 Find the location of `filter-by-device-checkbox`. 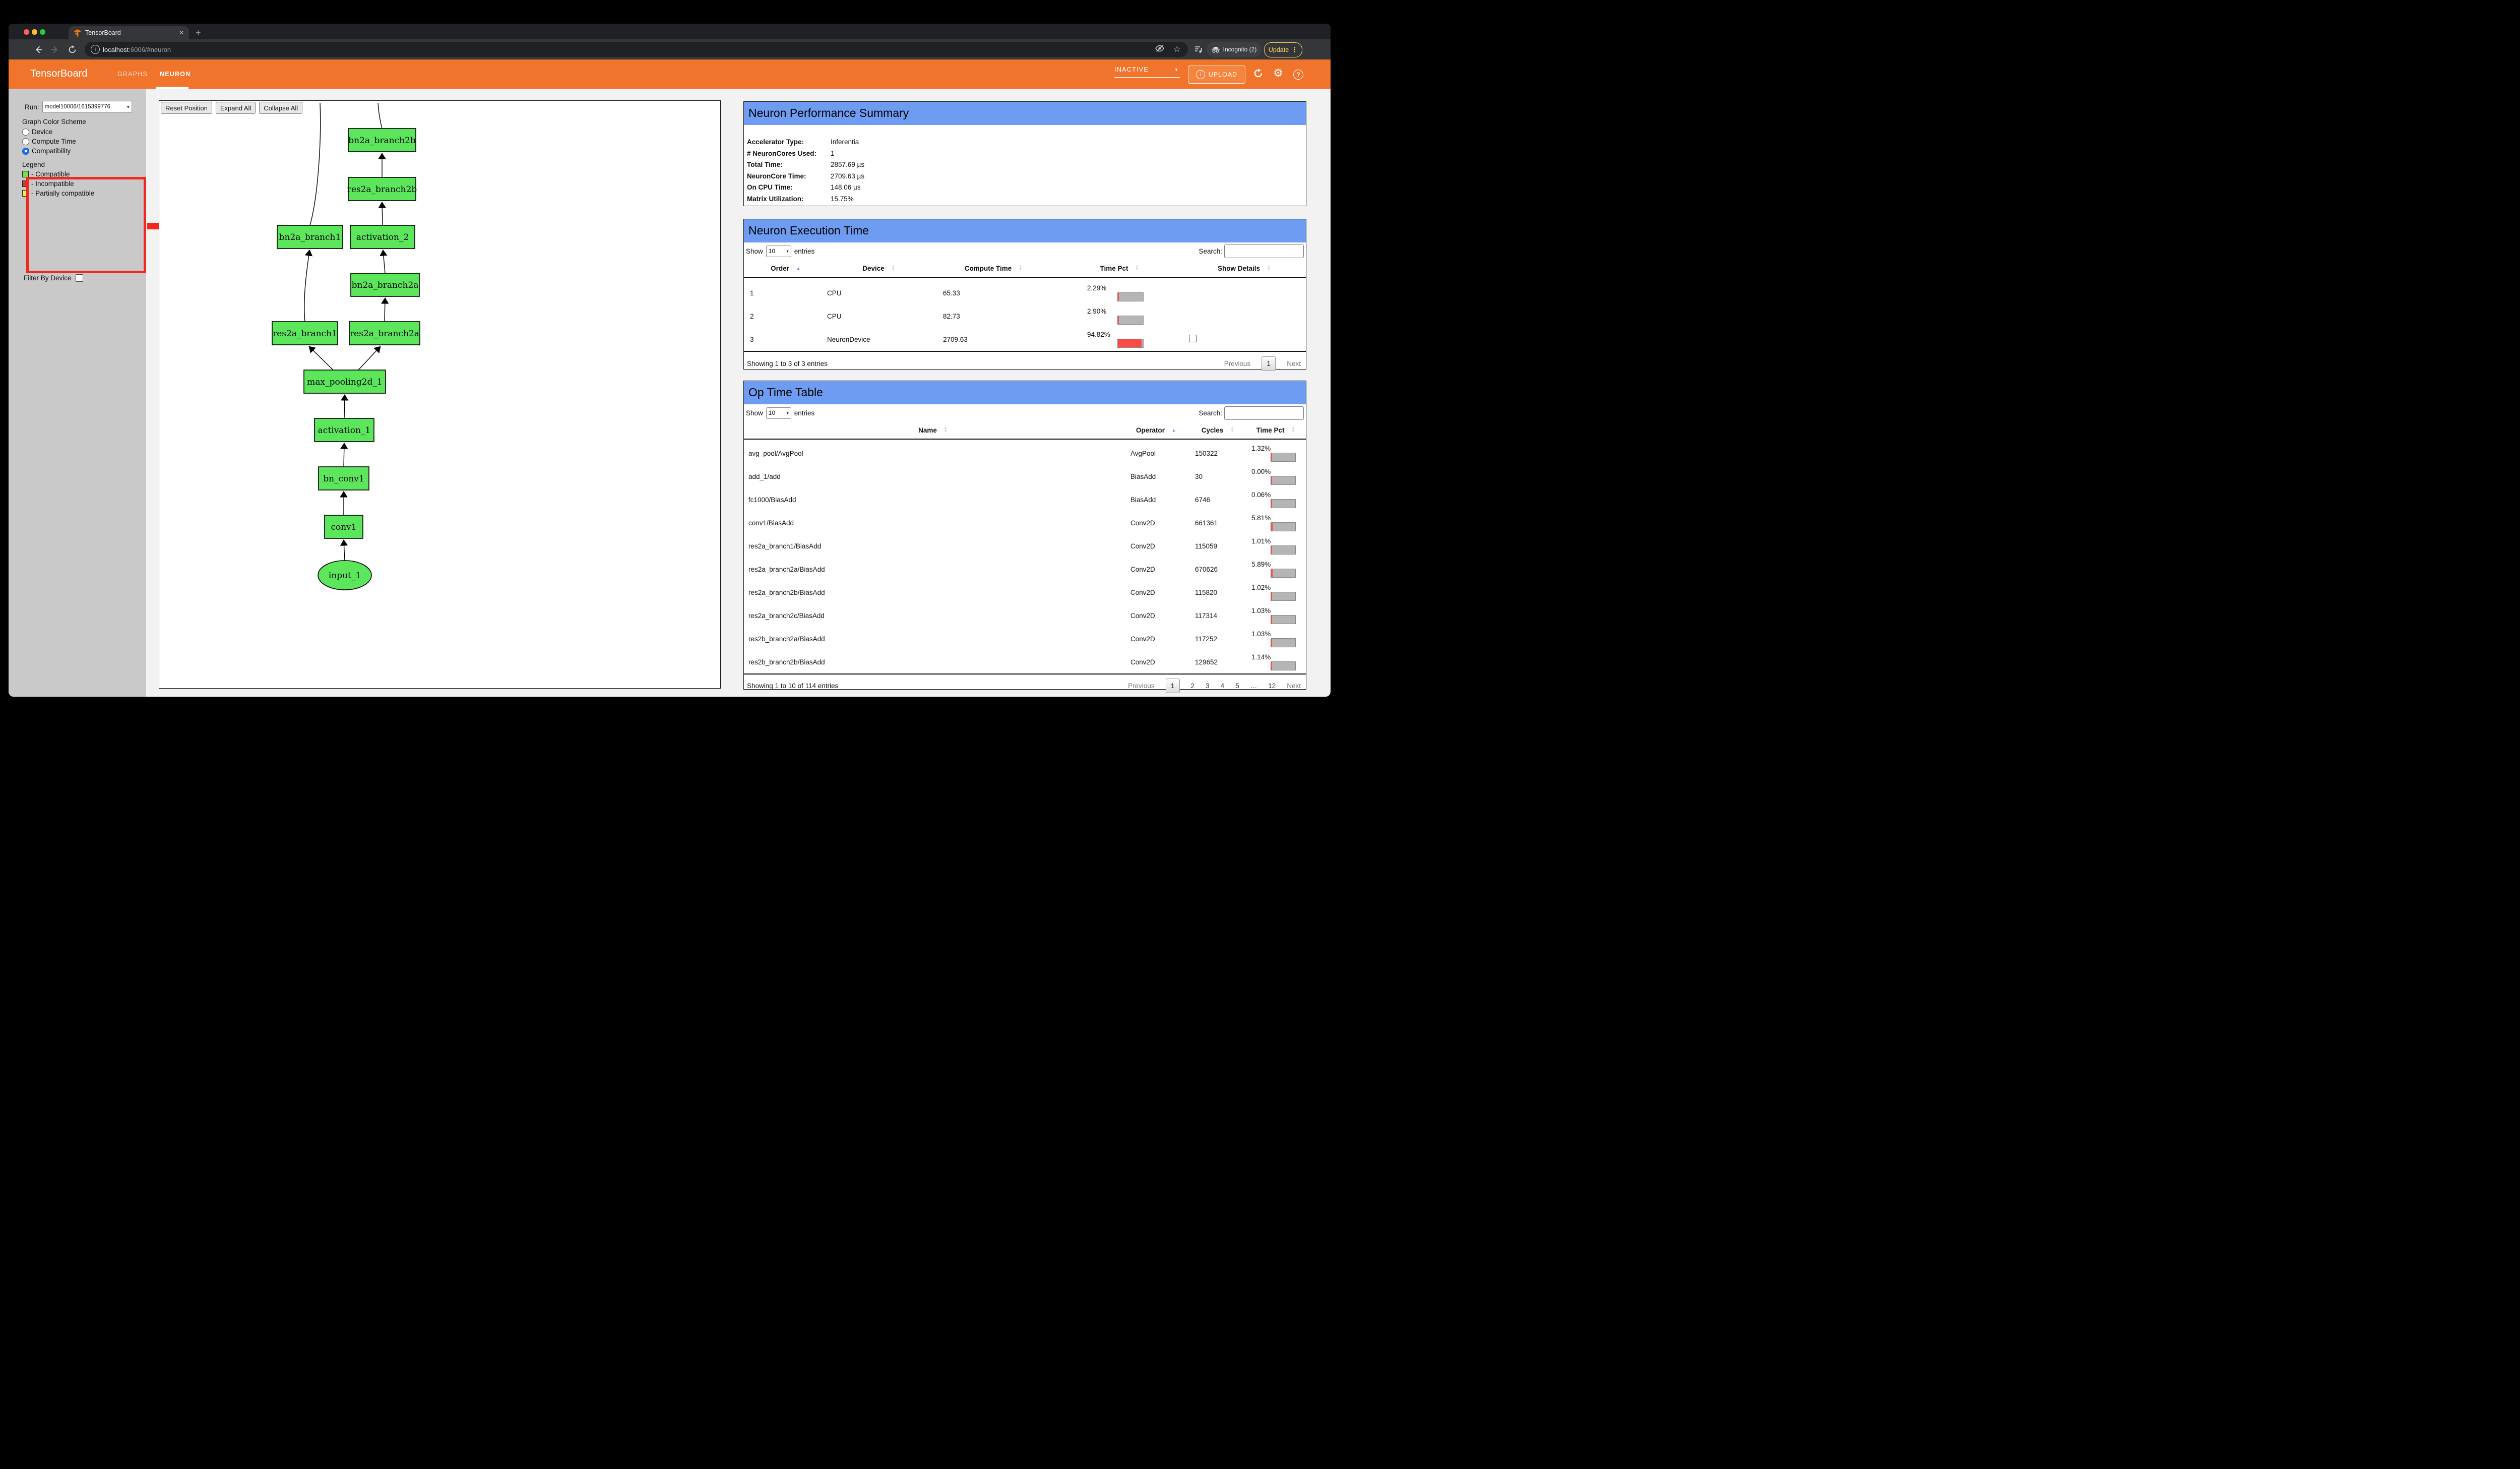

filter-by-device-checkbox is located at coordinates (79, 278).